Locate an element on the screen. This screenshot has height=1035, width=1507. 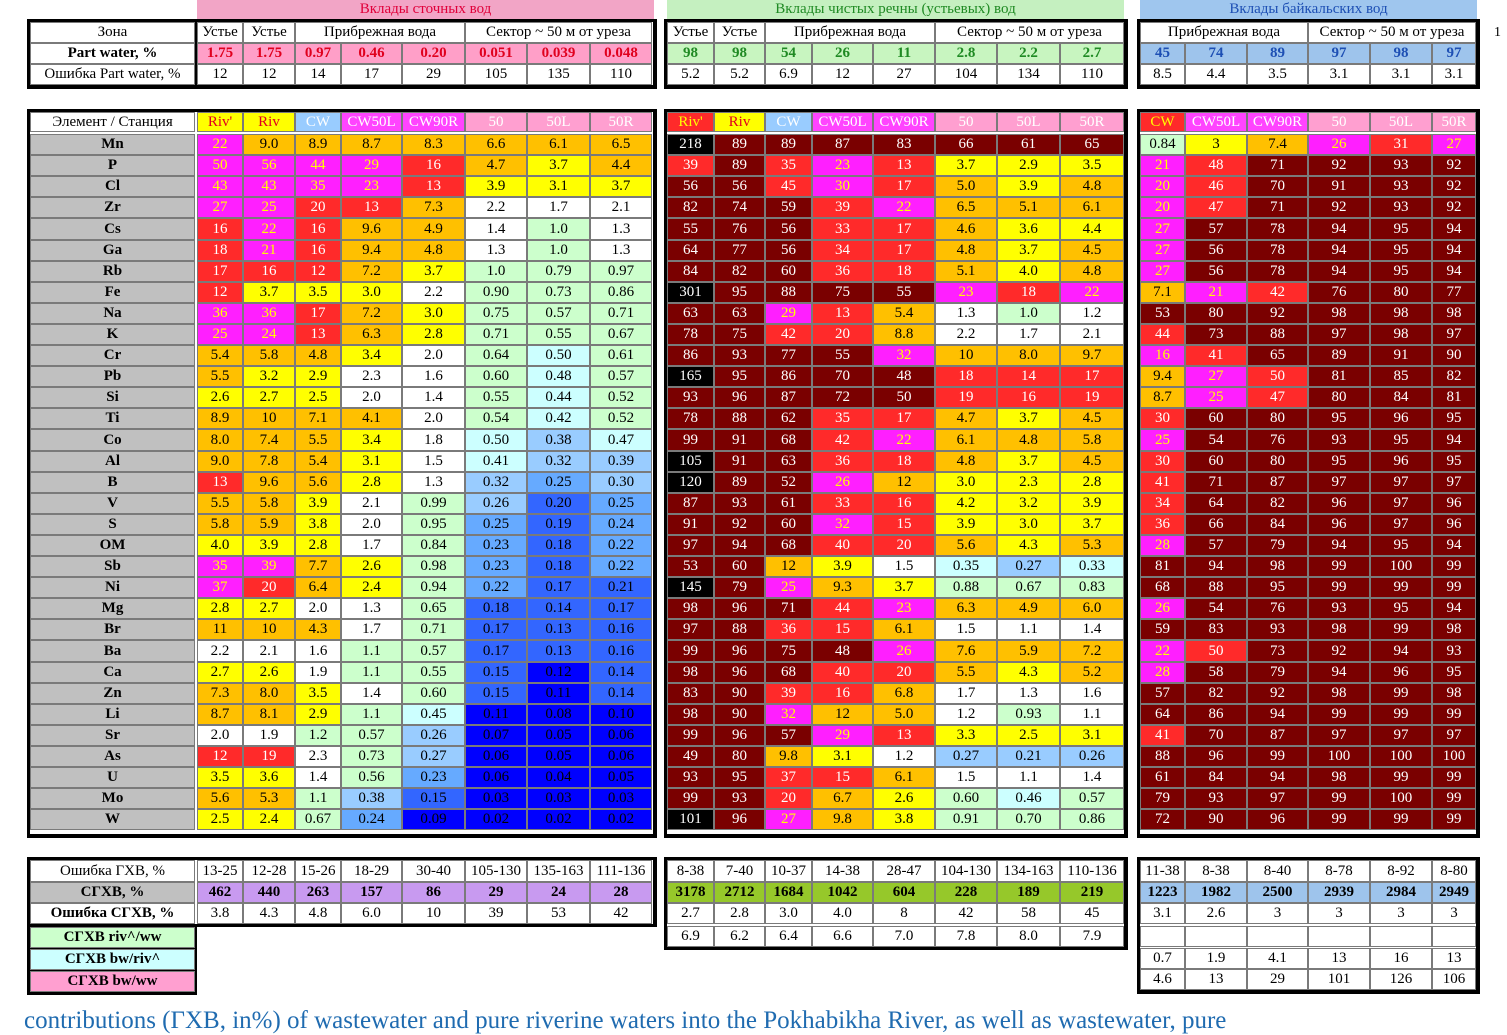
bw-value-cell: 82 is located at coordinates (1454, 376).